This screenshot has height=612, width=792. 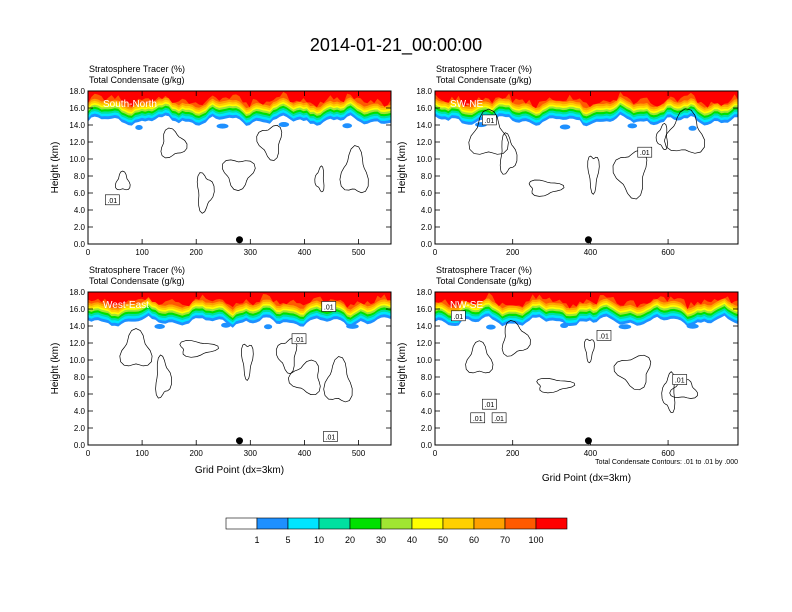 What do you see at coordinates (554, 174) in the screenshot?
I see `x-ticks: 0 200 400 600` at bounding box center [554, 174].